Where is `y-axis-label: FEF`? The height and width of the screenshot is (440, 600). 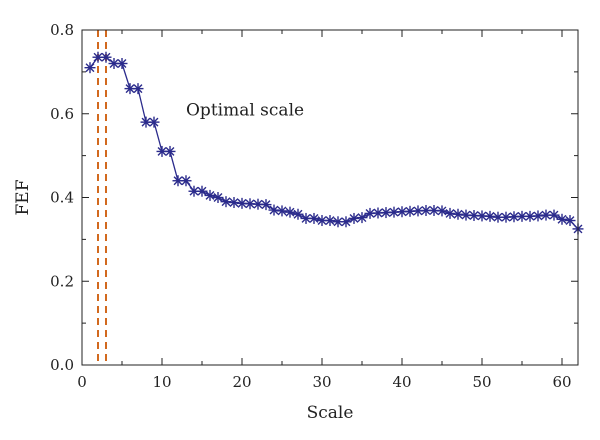
y-axis-label: FEF is located at coordinates (23, 197).